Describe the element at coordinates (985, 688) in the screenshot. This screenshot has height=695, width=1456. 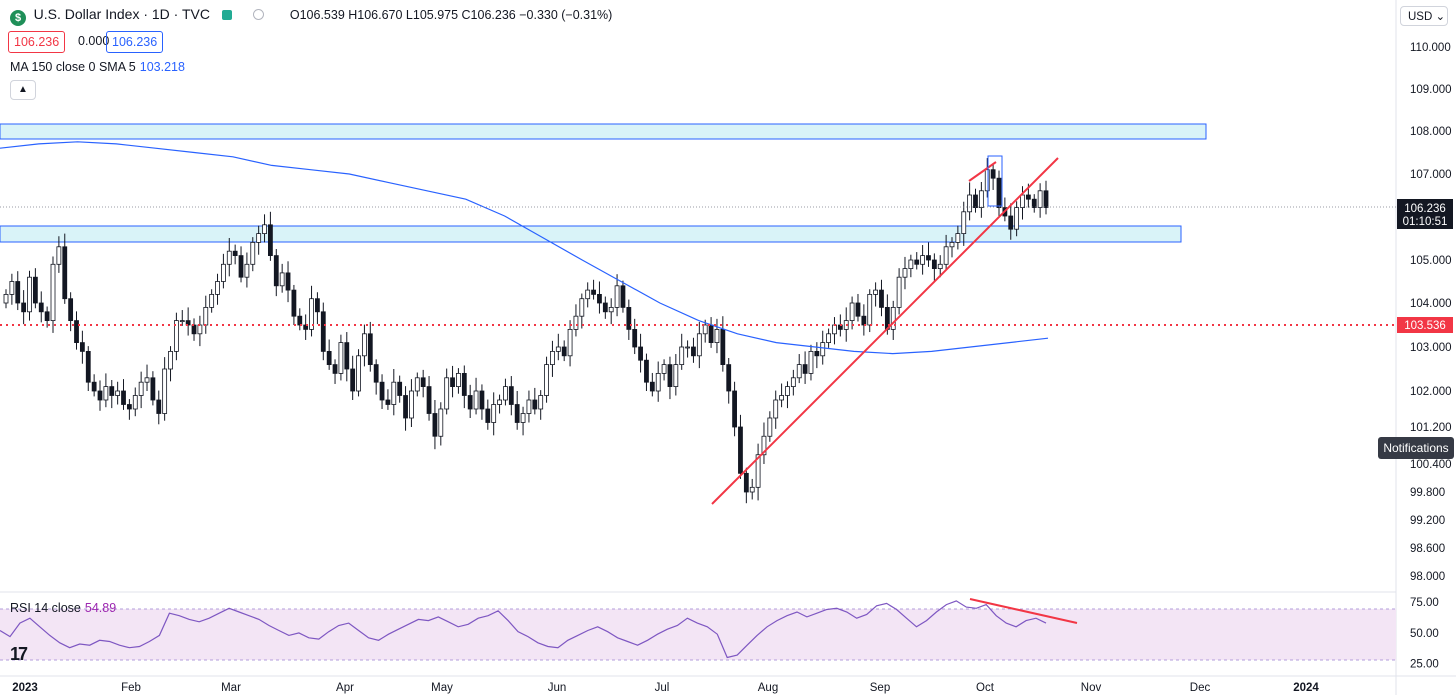
I see `time-tick-label: Oct` at that location.